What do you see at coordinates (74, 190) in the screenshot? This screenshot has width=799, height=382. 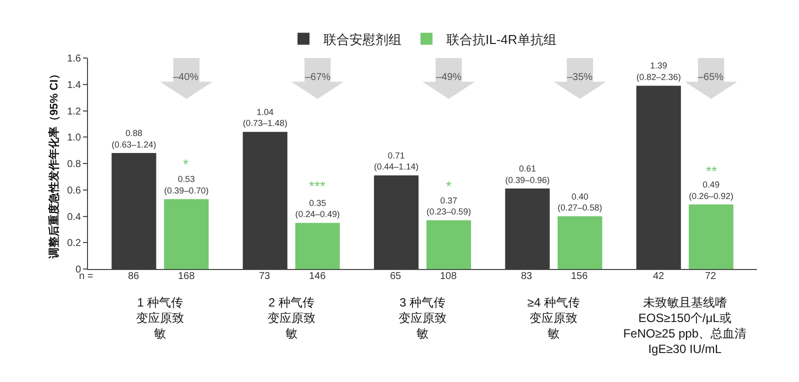 I see `y-tick-label: 0.6` at bounding box center [74, 190].